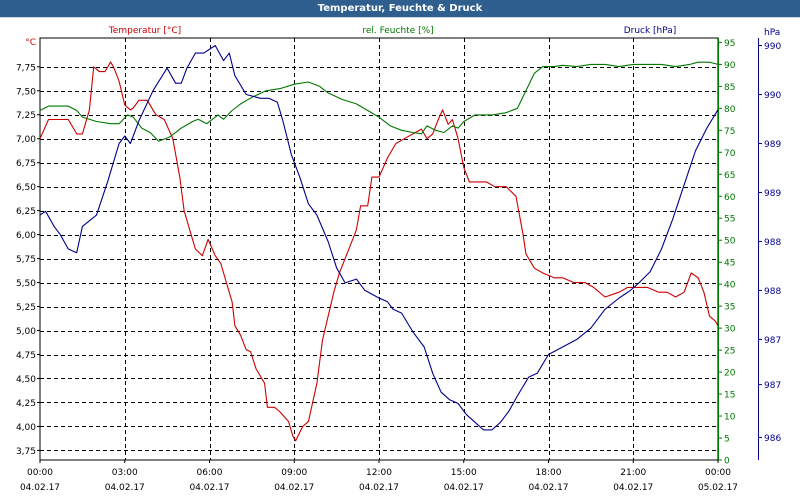  I want to click on temperature-tick-label: 4,25, so click(26, 404).